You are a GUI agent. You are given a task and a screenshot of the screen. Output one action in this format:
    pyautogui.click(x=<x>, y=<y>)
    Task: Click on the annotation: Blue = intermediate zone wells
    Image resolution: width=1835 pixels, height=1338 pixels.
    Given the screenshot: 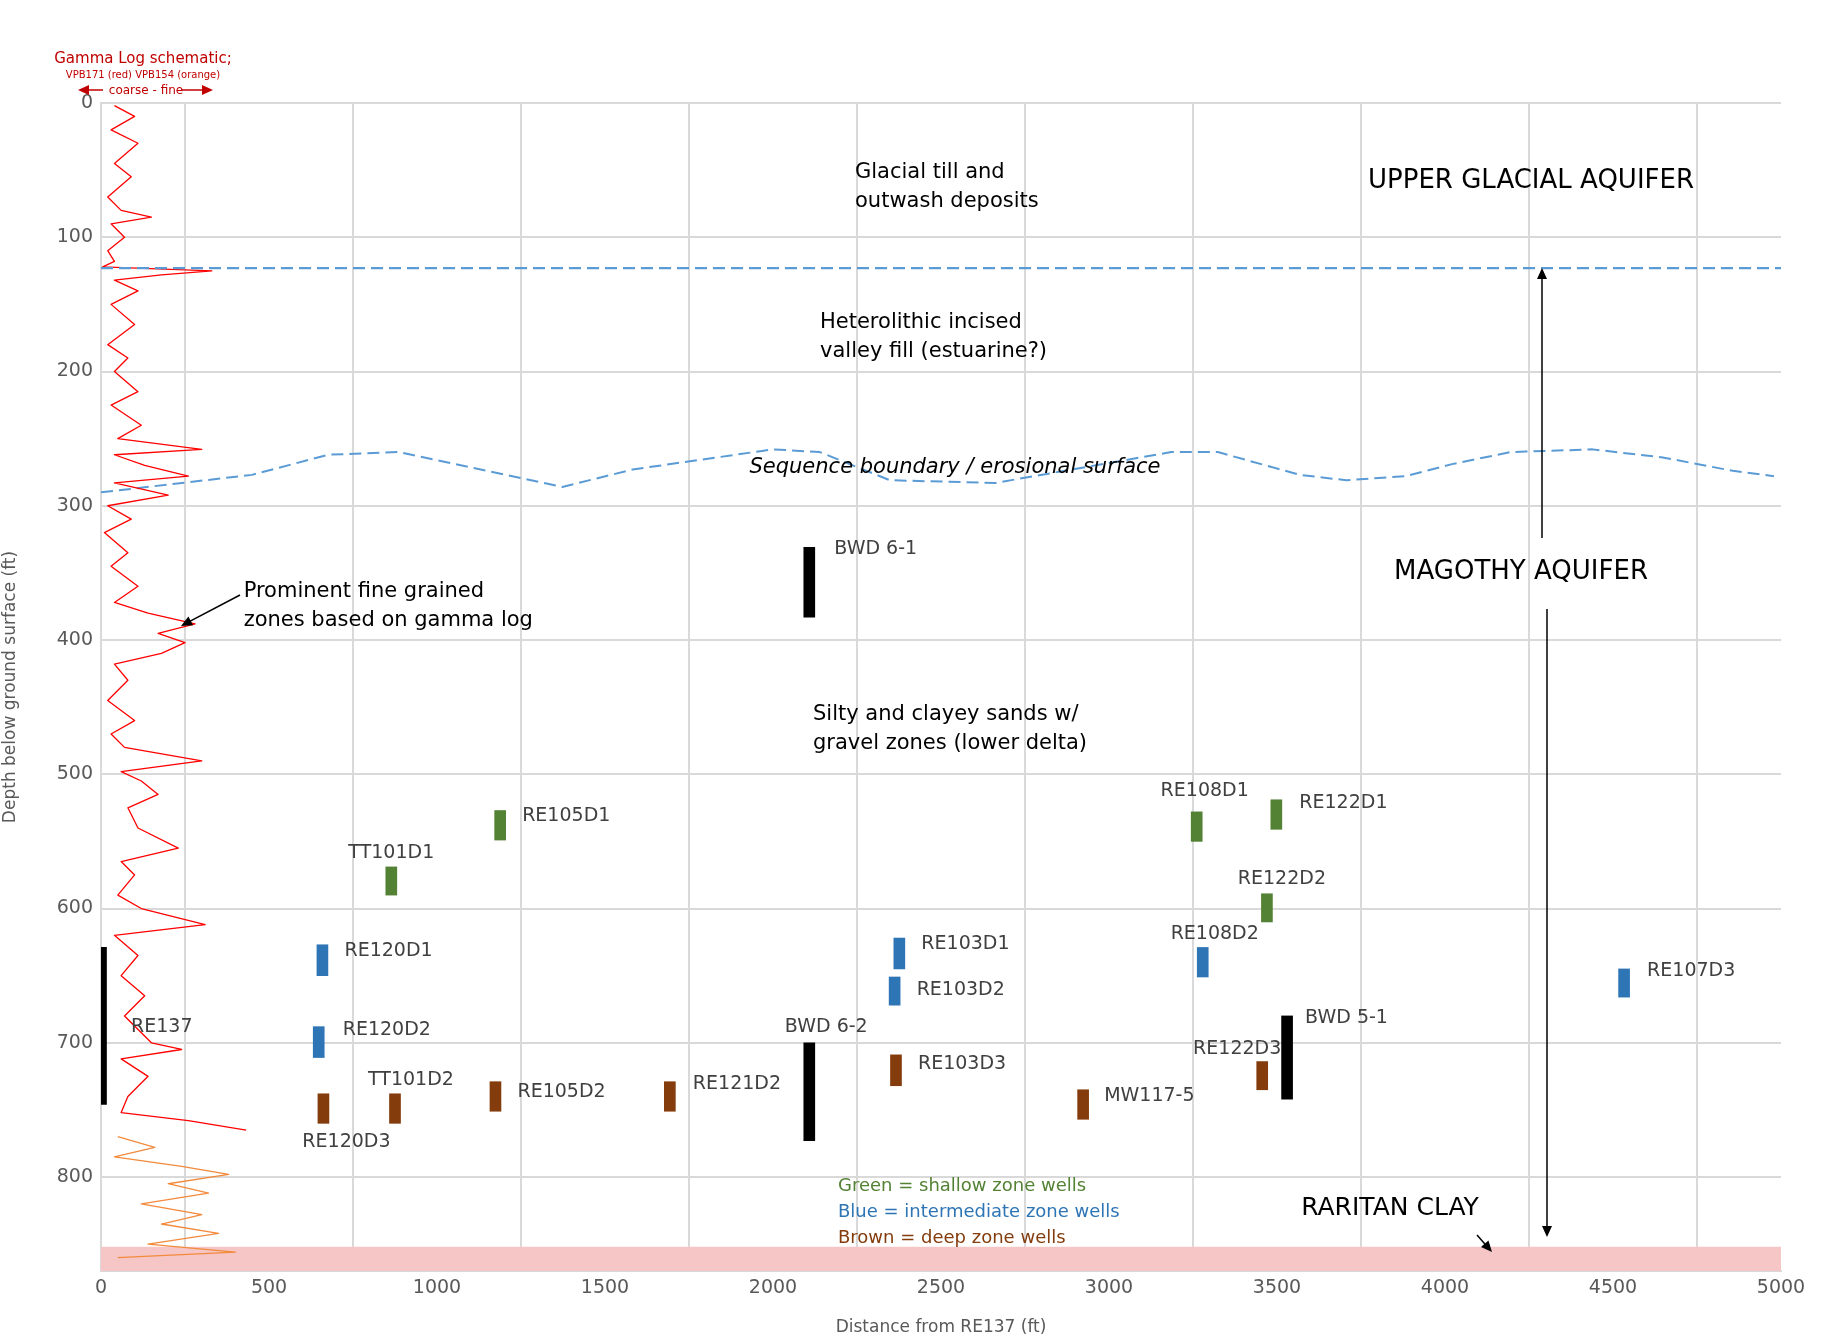 What is the action you would take?
    pyautogui.click(x=979, y=1210)
    